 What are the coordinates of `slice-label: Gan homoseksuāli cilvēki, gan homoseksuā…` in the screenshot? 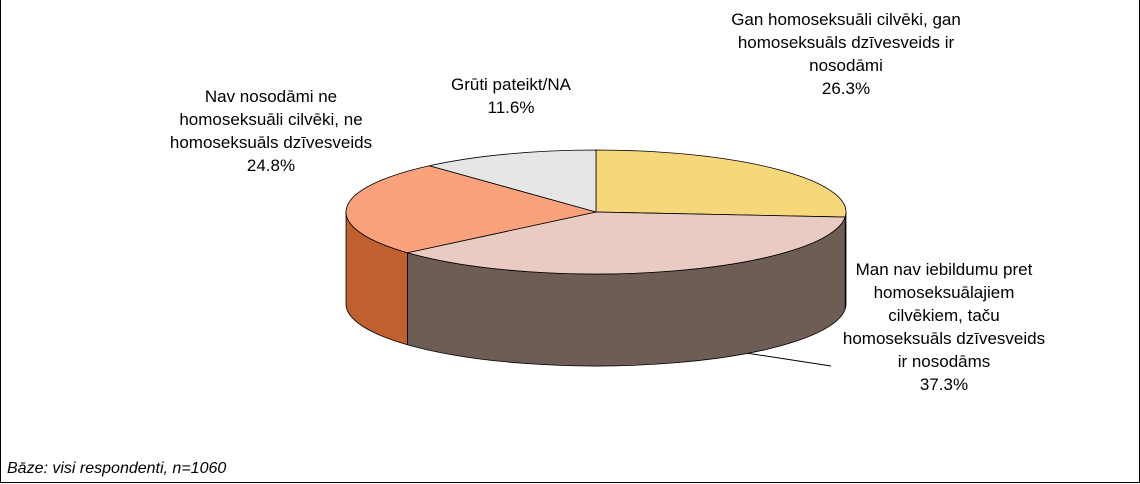 It's located at (846, 54).